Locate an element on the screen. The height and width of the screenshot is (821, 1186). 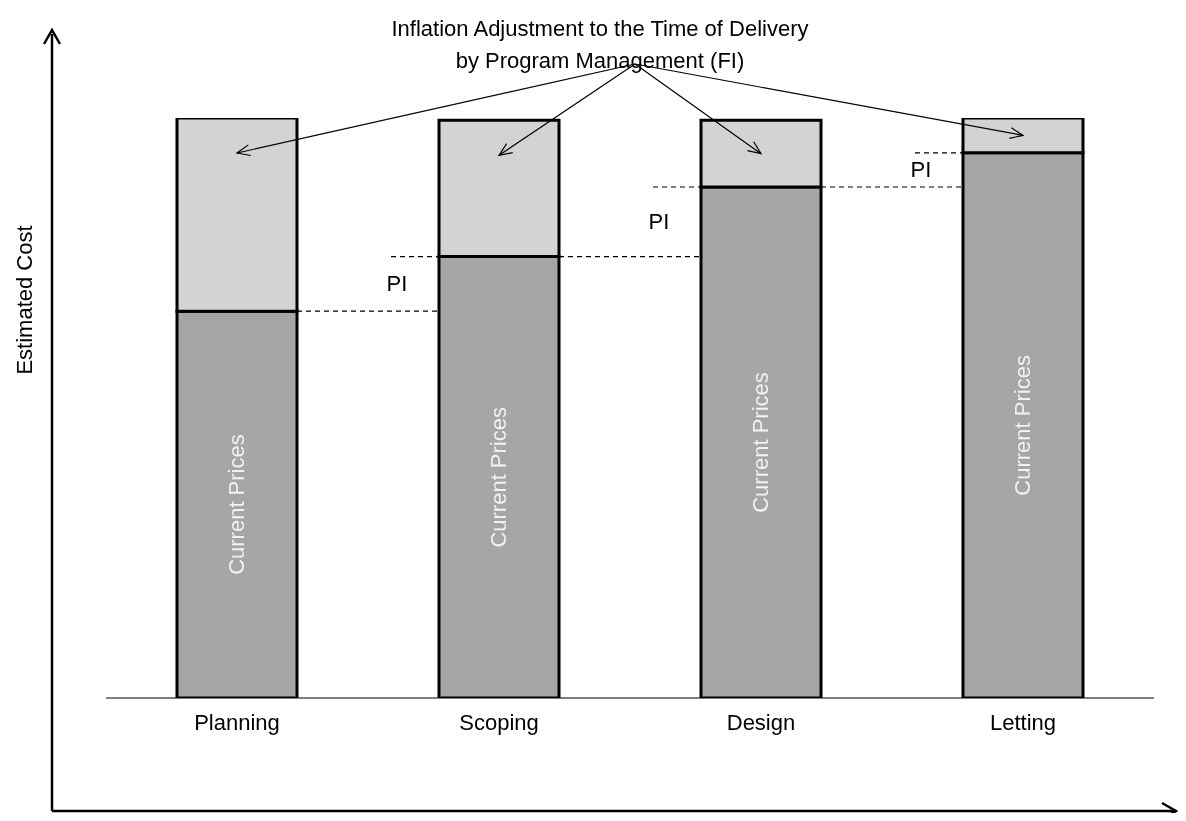
x-tick-label: Letting is located at coordinates (1023, 722).